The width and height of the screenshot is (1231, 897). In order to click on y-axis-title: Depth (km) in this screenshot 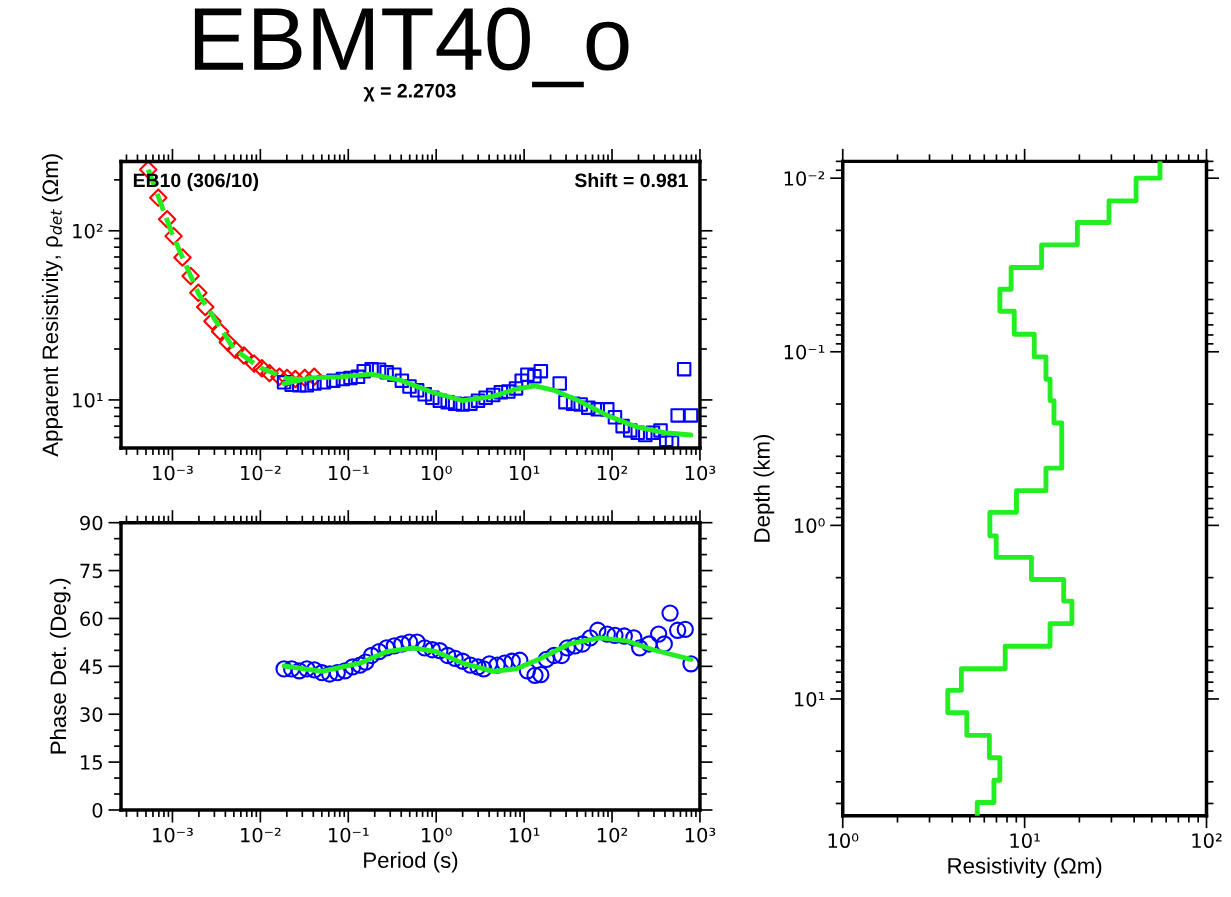, I will do `click(764, 488)`.